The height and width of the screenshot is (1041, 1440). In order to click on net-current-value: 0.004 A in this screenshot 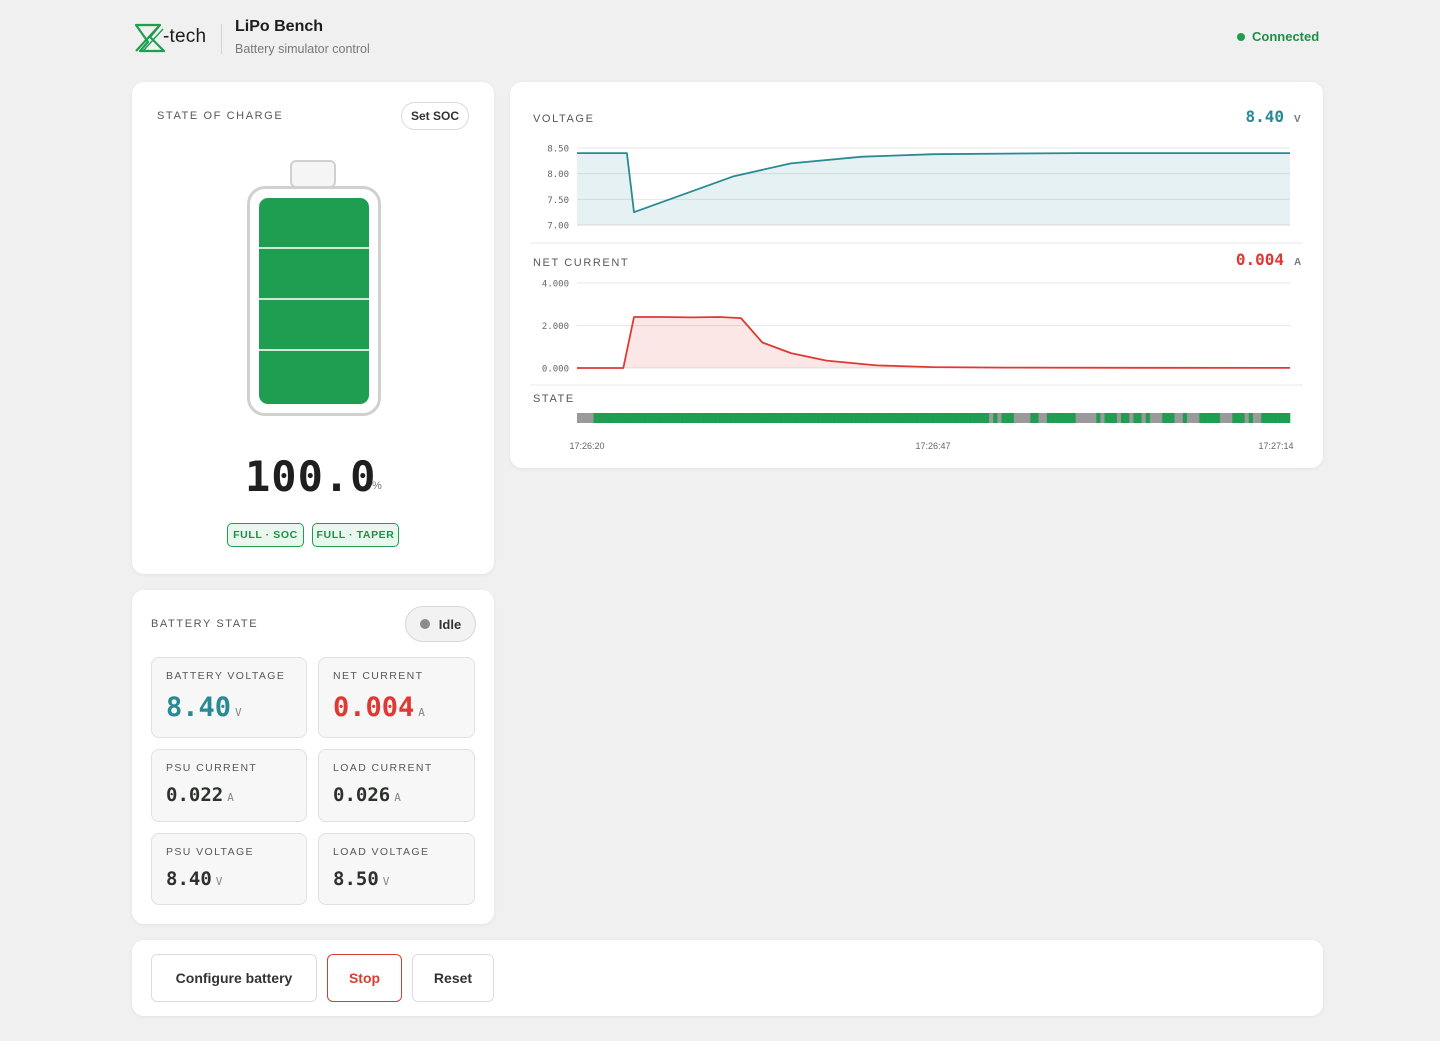, I will do `click(379, 707)`.